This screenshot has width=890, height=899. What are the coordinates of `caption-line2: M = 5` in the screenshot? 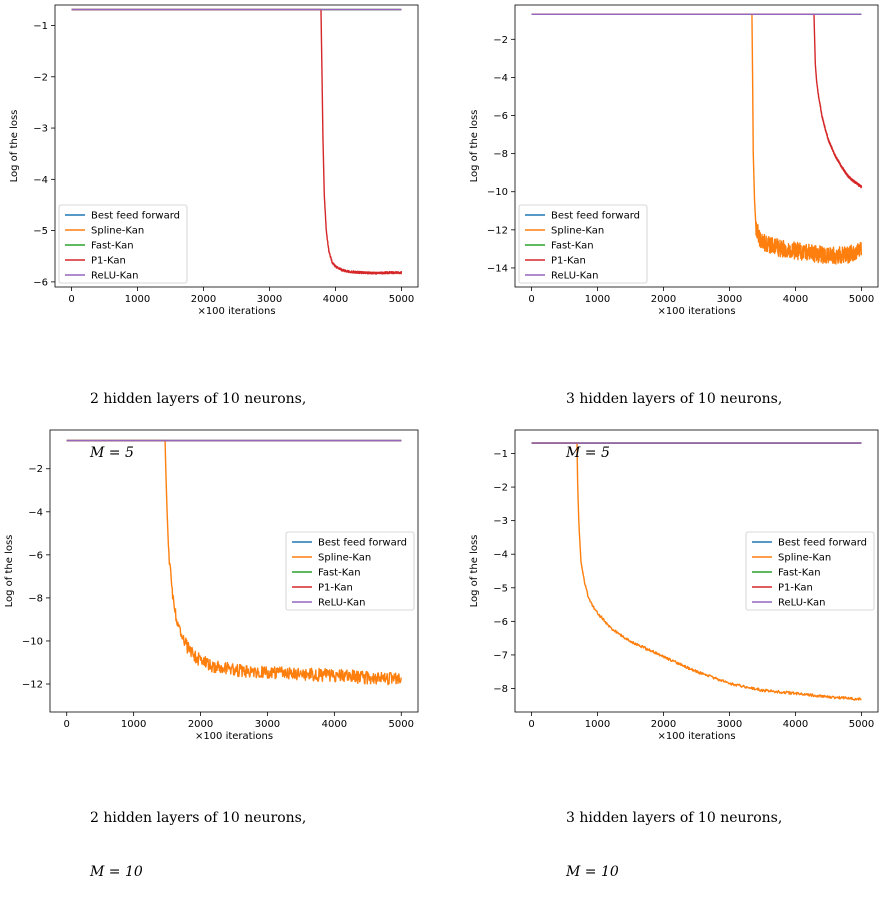 It's located at (112, 453).